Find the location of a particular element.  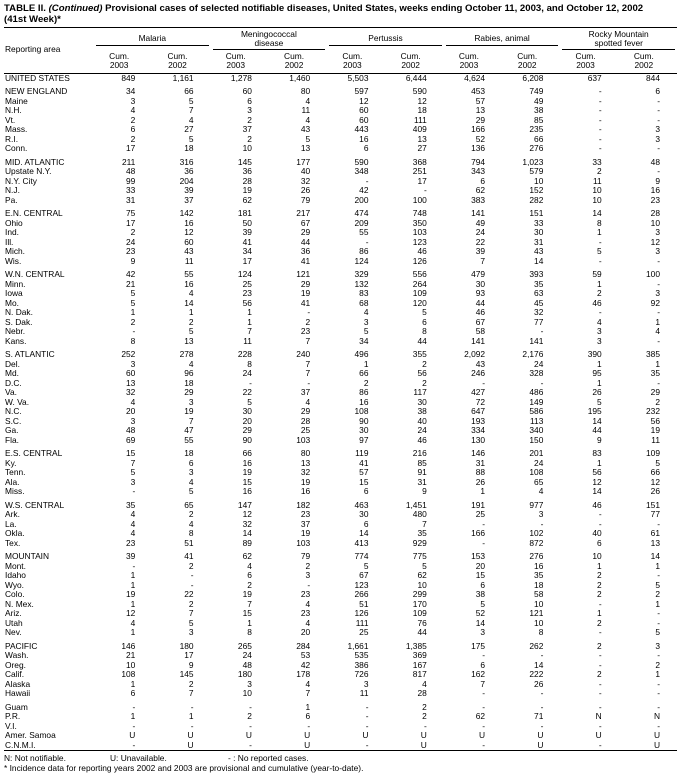

value-cell: 44 is located at coordinates (305, 242).